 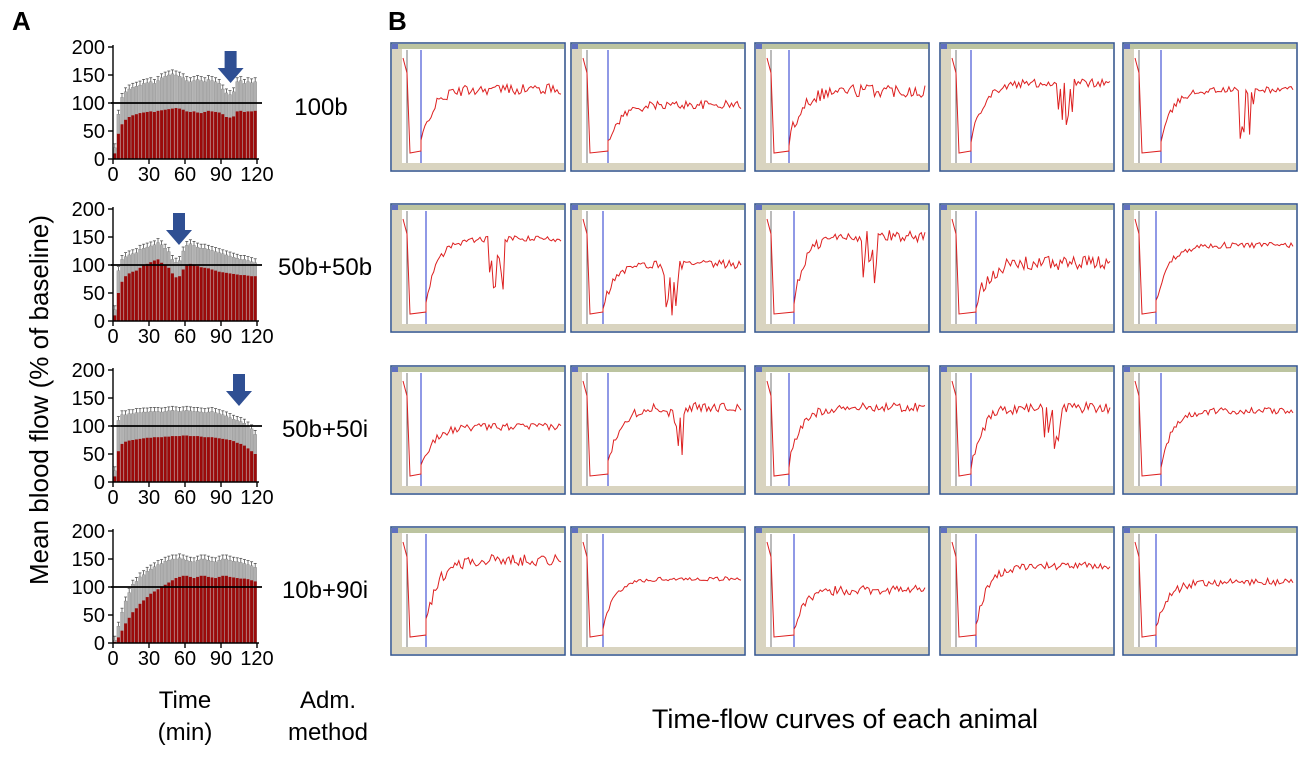 What do you see at coordinates (185, 732) in the screenshot?
I see `x-label-min: (min)` at bounding box center [185, 732].